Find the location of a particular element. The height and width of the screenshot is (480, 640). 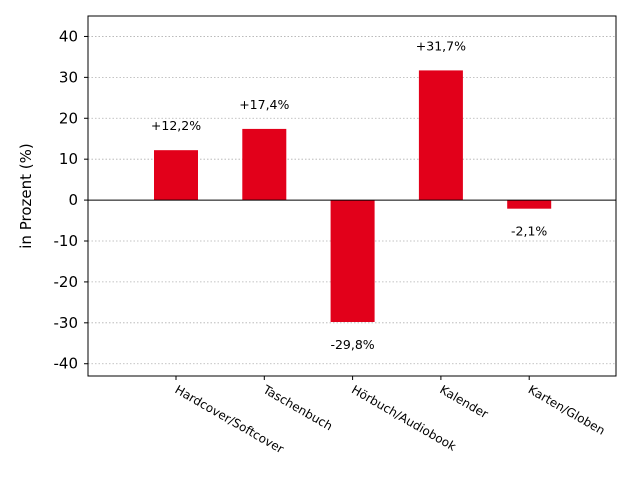

y-tick-label: -20 is located at coordinates (66, 282).